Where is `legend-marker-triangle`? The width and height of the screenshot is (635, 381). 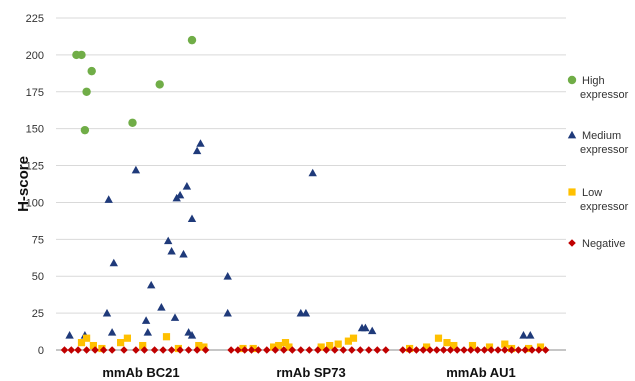 legend-marker-triangle is located at coordinates (572, 134).